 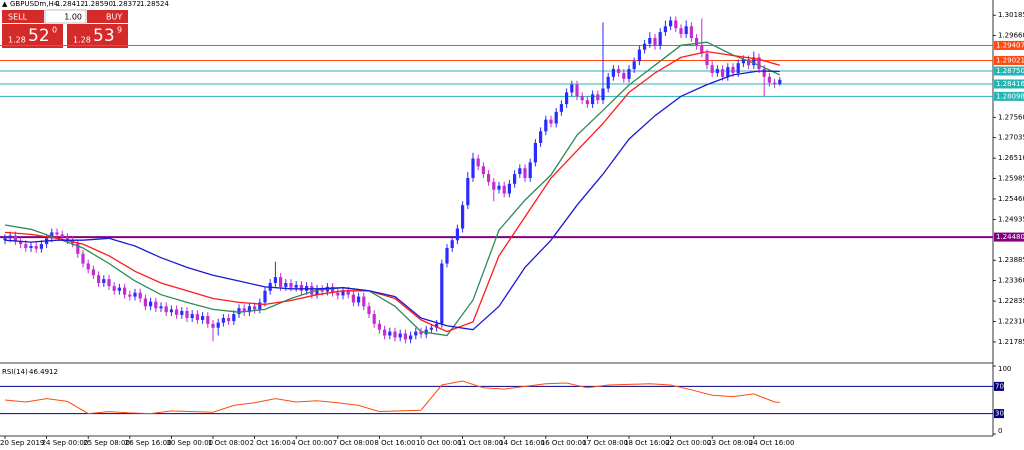 What do you see at coordinates (18, 17) in the screenshot?
I see `sell-label: SELL` at bounding box center [18, 17].